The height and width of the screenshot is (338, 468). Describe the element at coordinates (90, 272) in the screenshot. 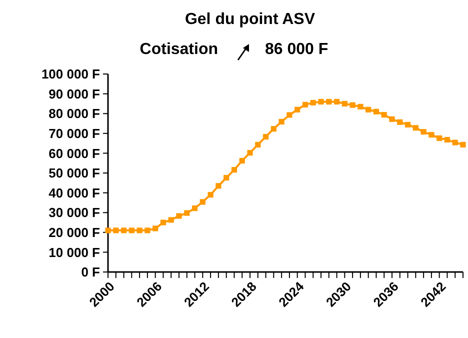

I see `y-tick-label: 0 F` at that location.